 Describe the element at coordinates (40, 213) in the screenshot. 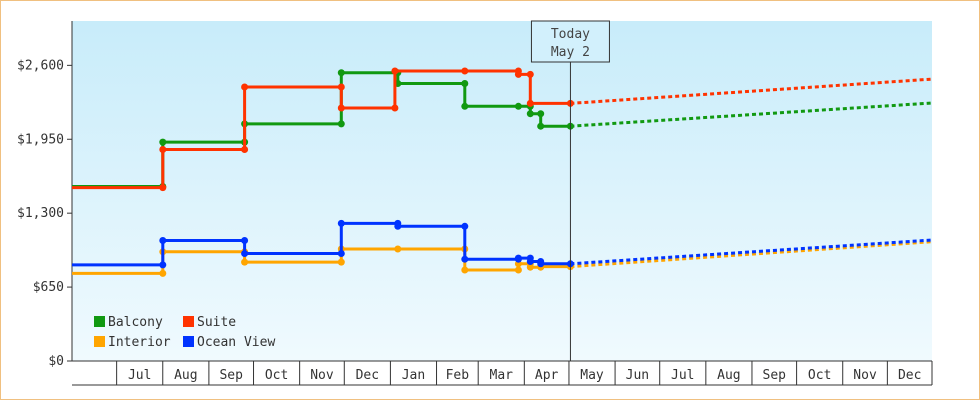

I see `y-tick-label: $1,300` at that location.